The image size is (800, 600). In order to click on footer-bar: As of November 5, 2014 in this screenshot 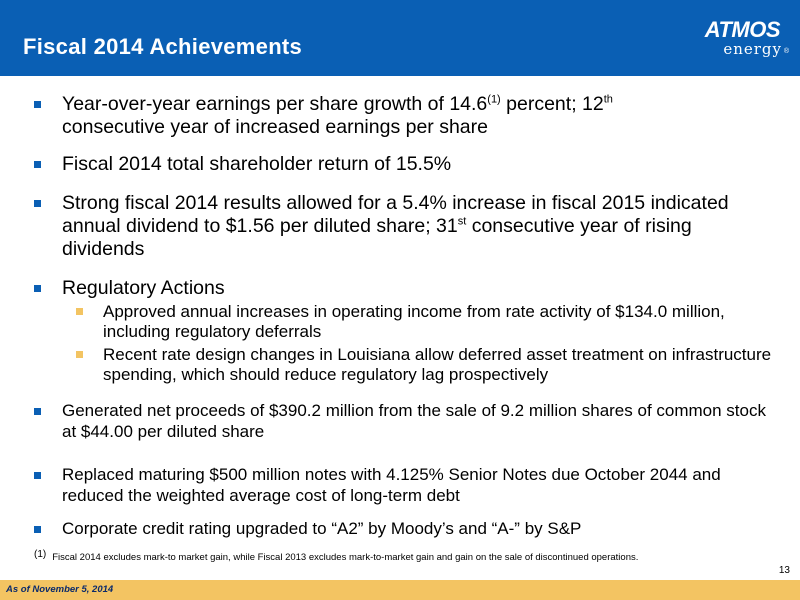, I will do `click(400, 590)`.